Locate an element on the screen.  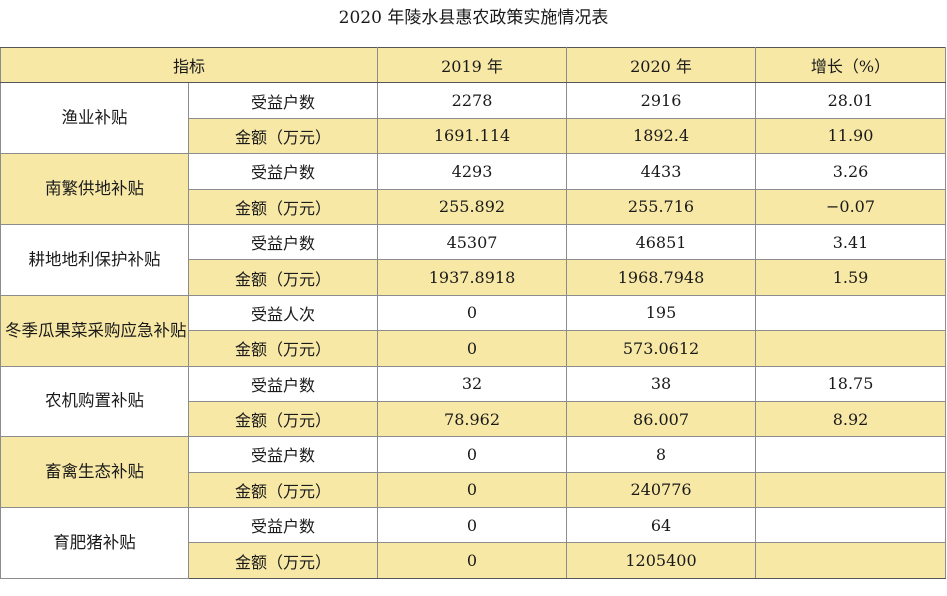
table-row: 农机购置补贴 受益户数 32 38 18.75 is located at coordinates (473, 401).